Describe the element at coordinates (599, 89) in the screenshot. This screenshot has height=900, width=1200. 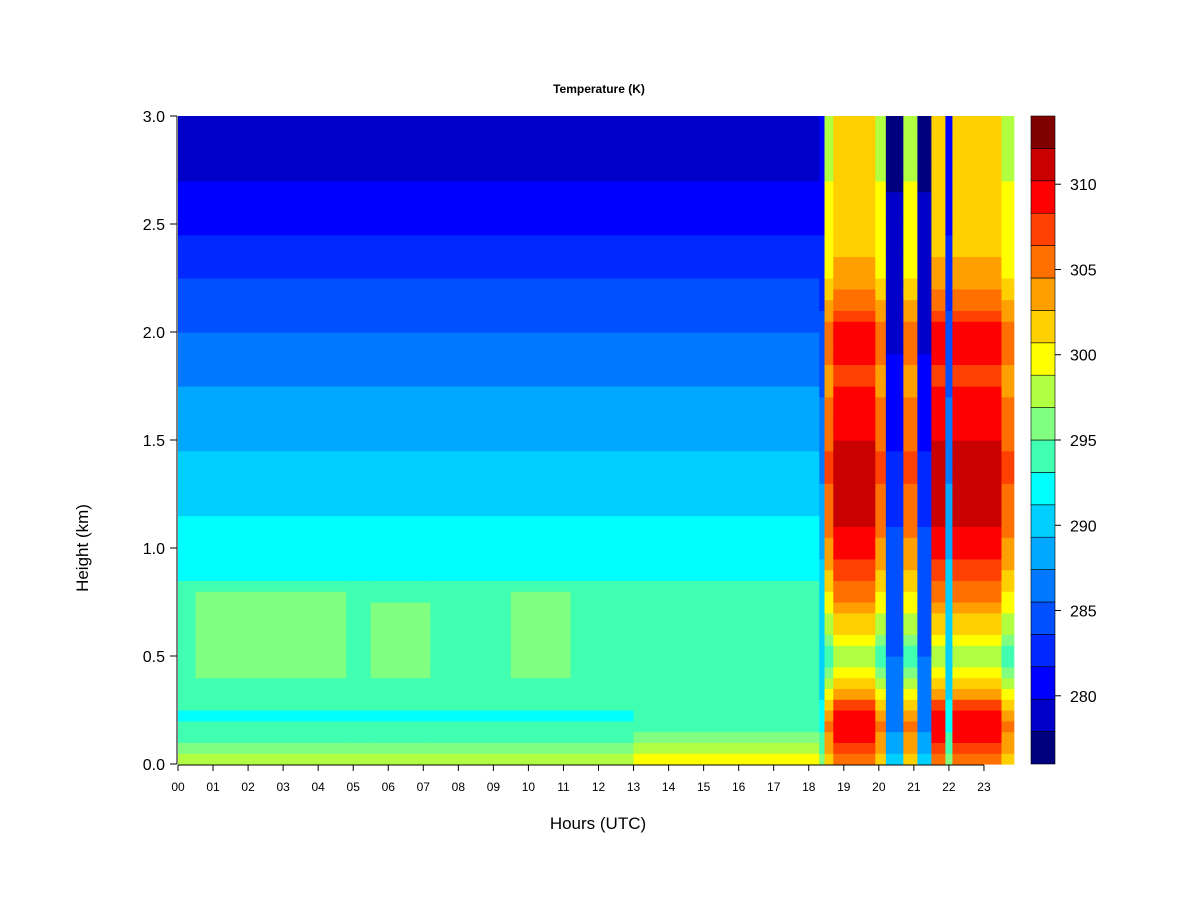
I see `chart-title: Temperature (K)` at that location.